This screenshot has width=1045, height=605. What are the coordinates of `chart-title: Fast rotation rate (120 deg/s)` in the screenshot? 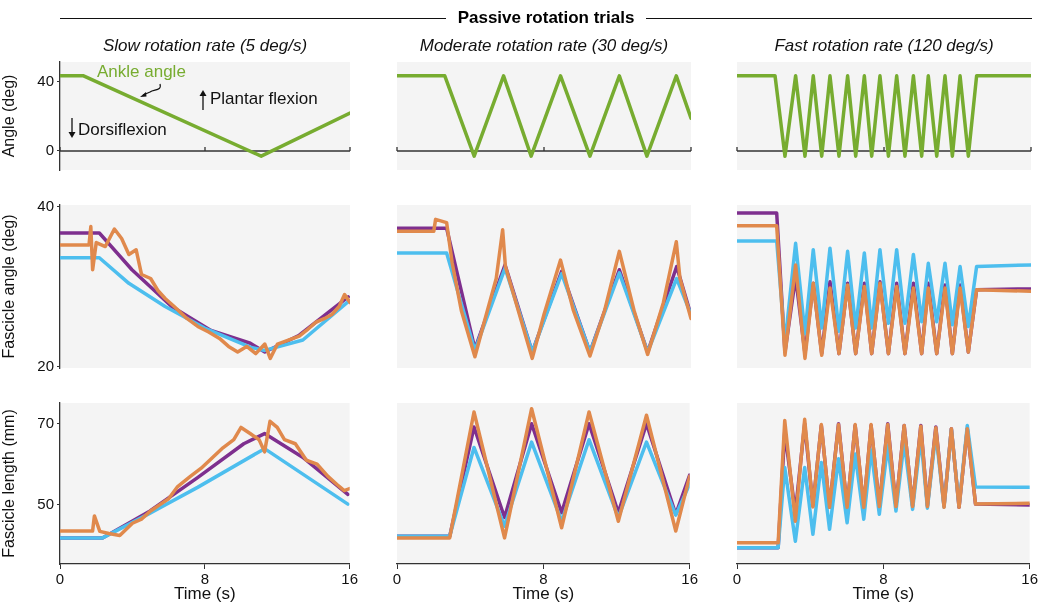 It's located at (884, 46).